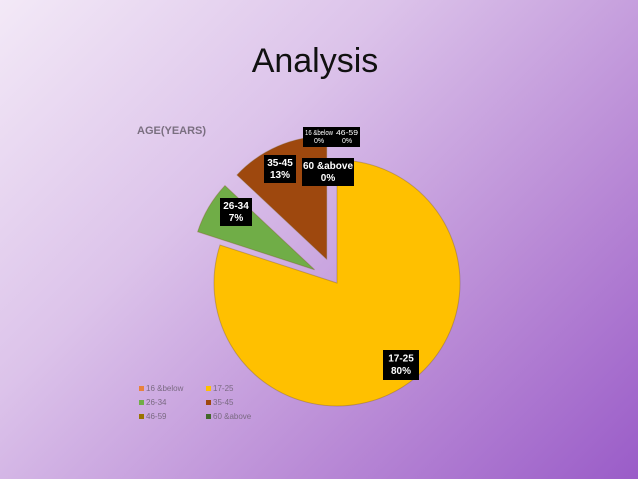 The image size is (638, 479). What do you see at coordinates (280, 175) in the screenshot?
I see `data-label-value: 13%` at bounding box center [280, 175].